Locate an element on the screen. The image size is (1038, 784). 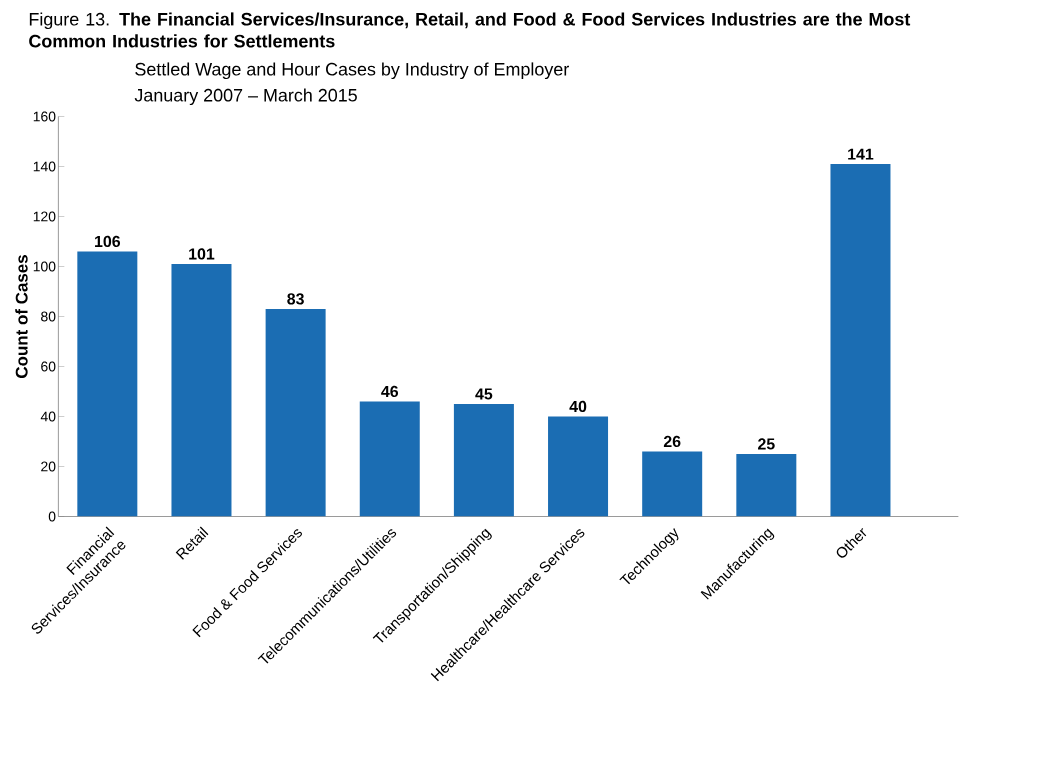
chart-title: Figure 13. The Financial Services/Insurance, Retail, and Food & Food Services Industries are the Most Common Industries for Settlements is located at coordinates (470, 30).